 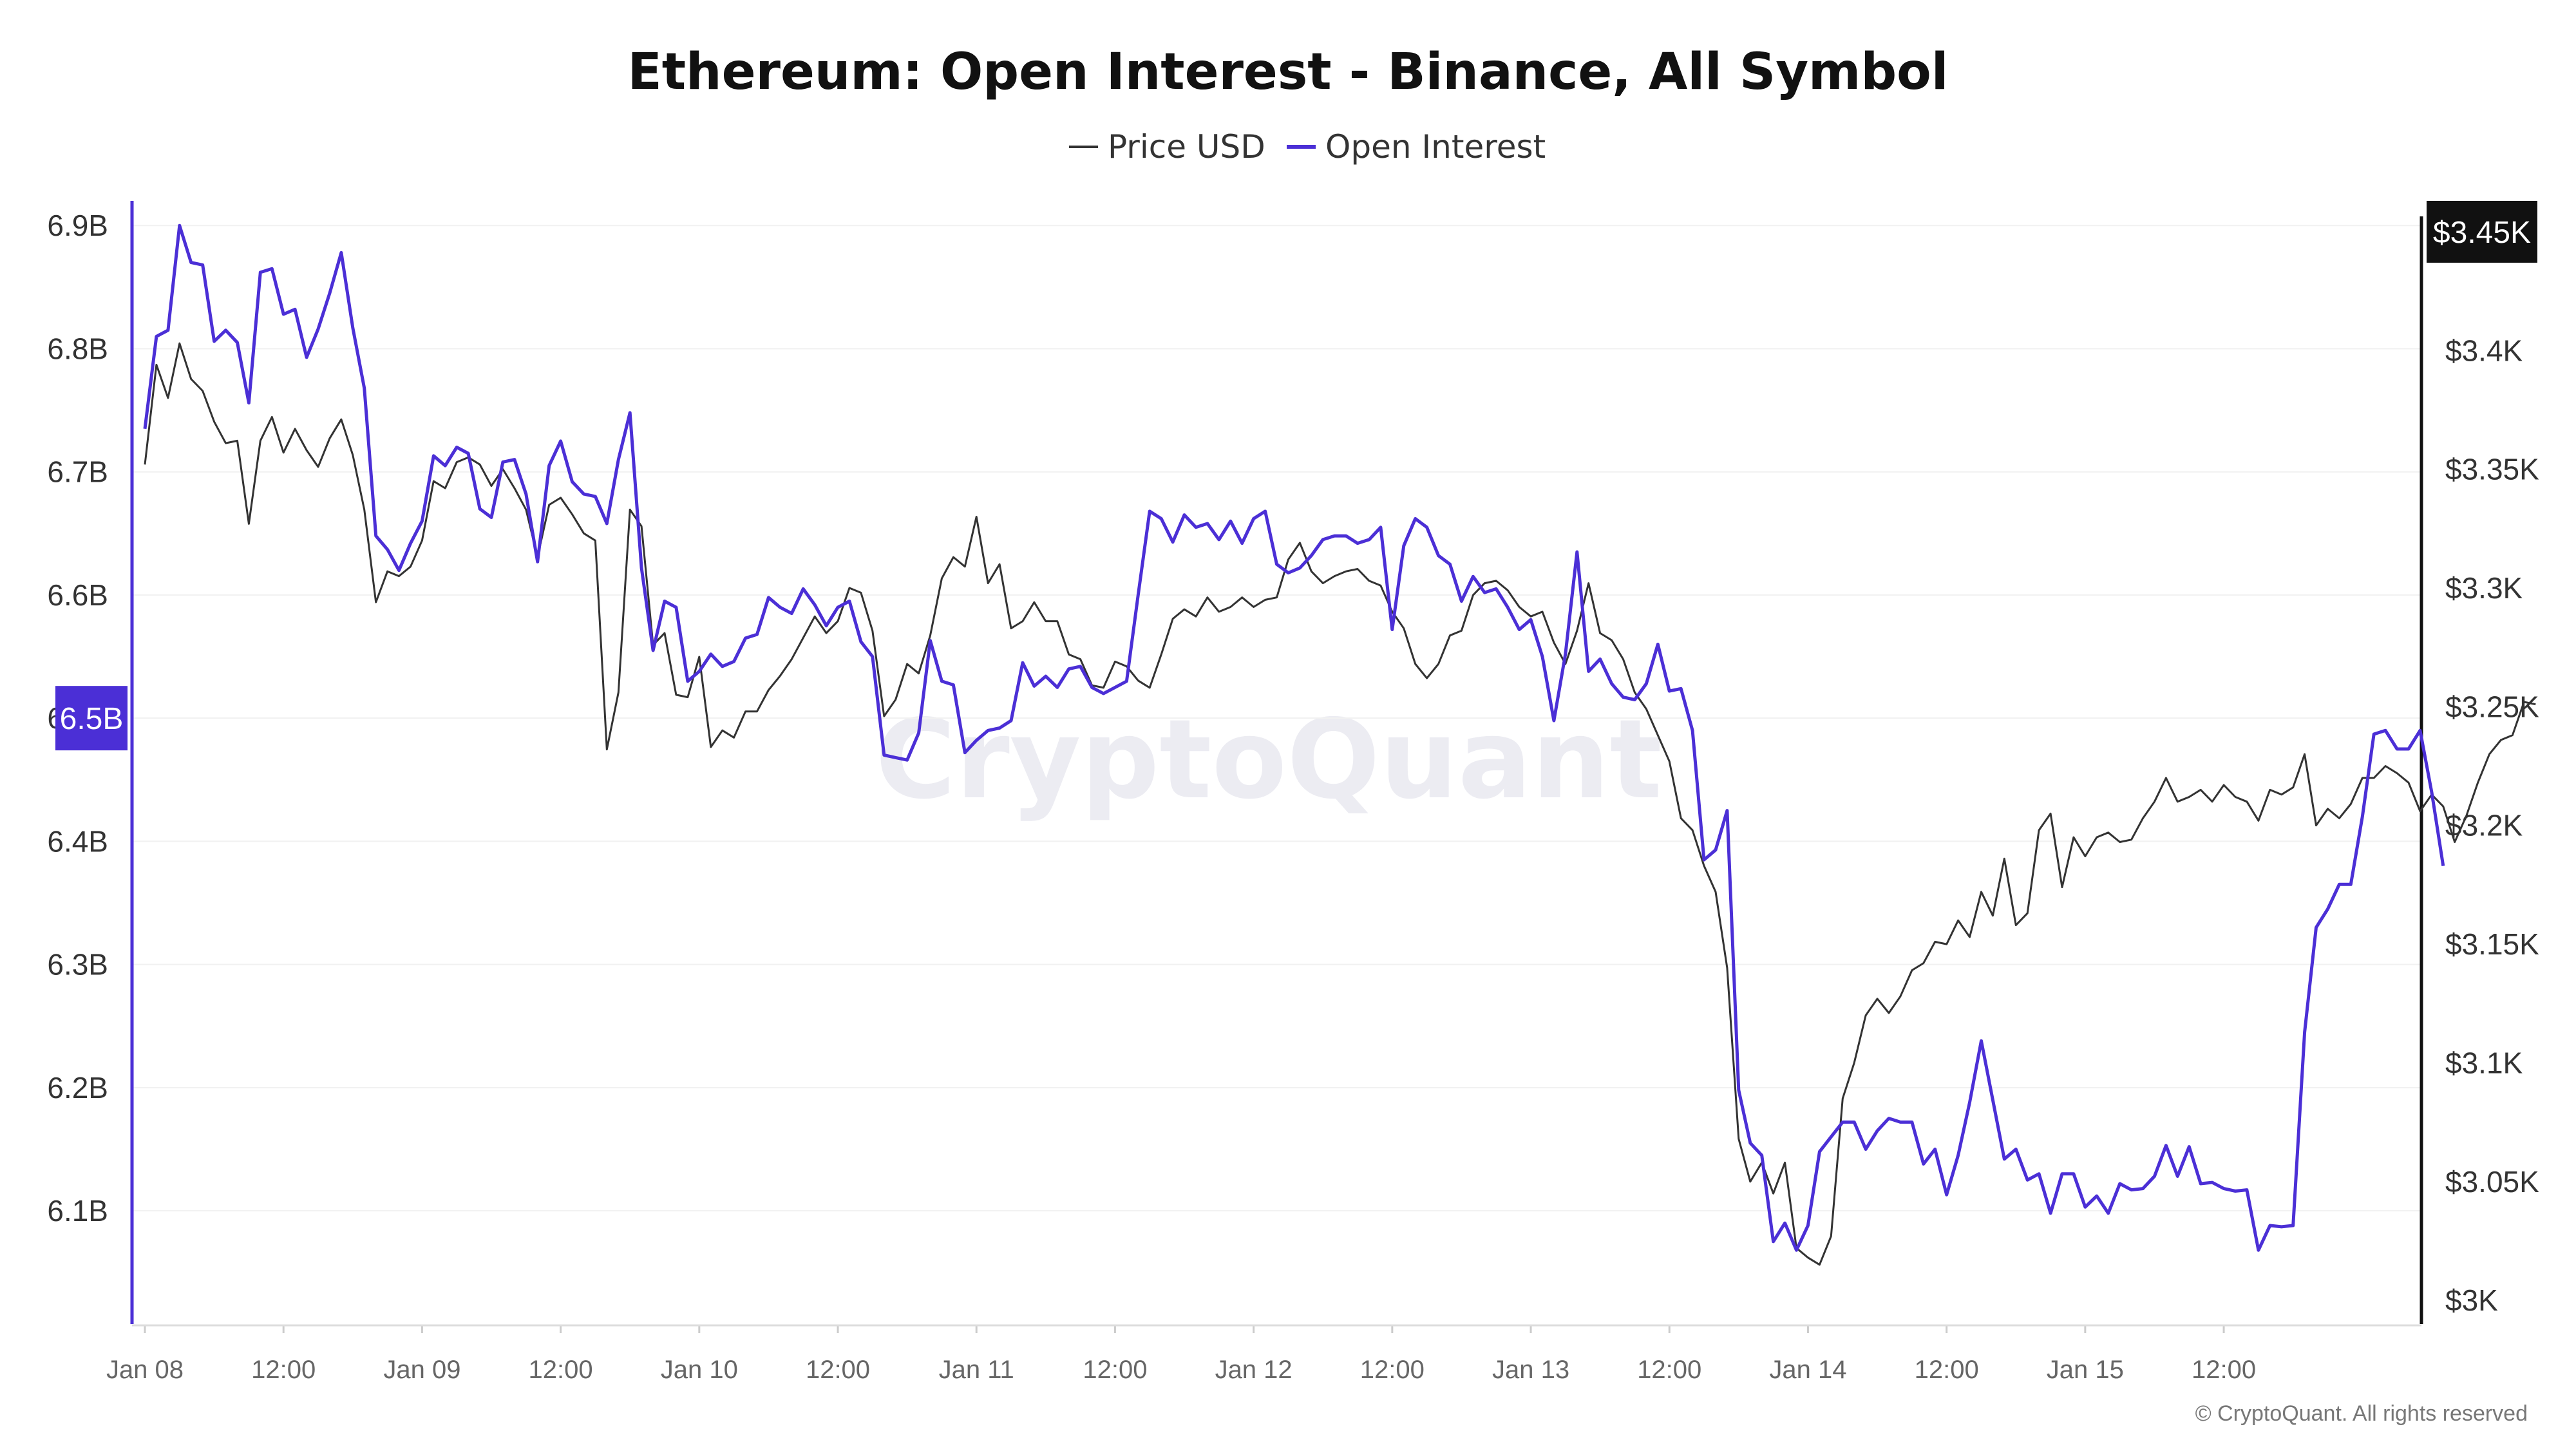 What do you see at coordinates (2492, 707) in the screenshot?
I see `right-tick-label: $3.25K` at bounding box center [2492, 707].